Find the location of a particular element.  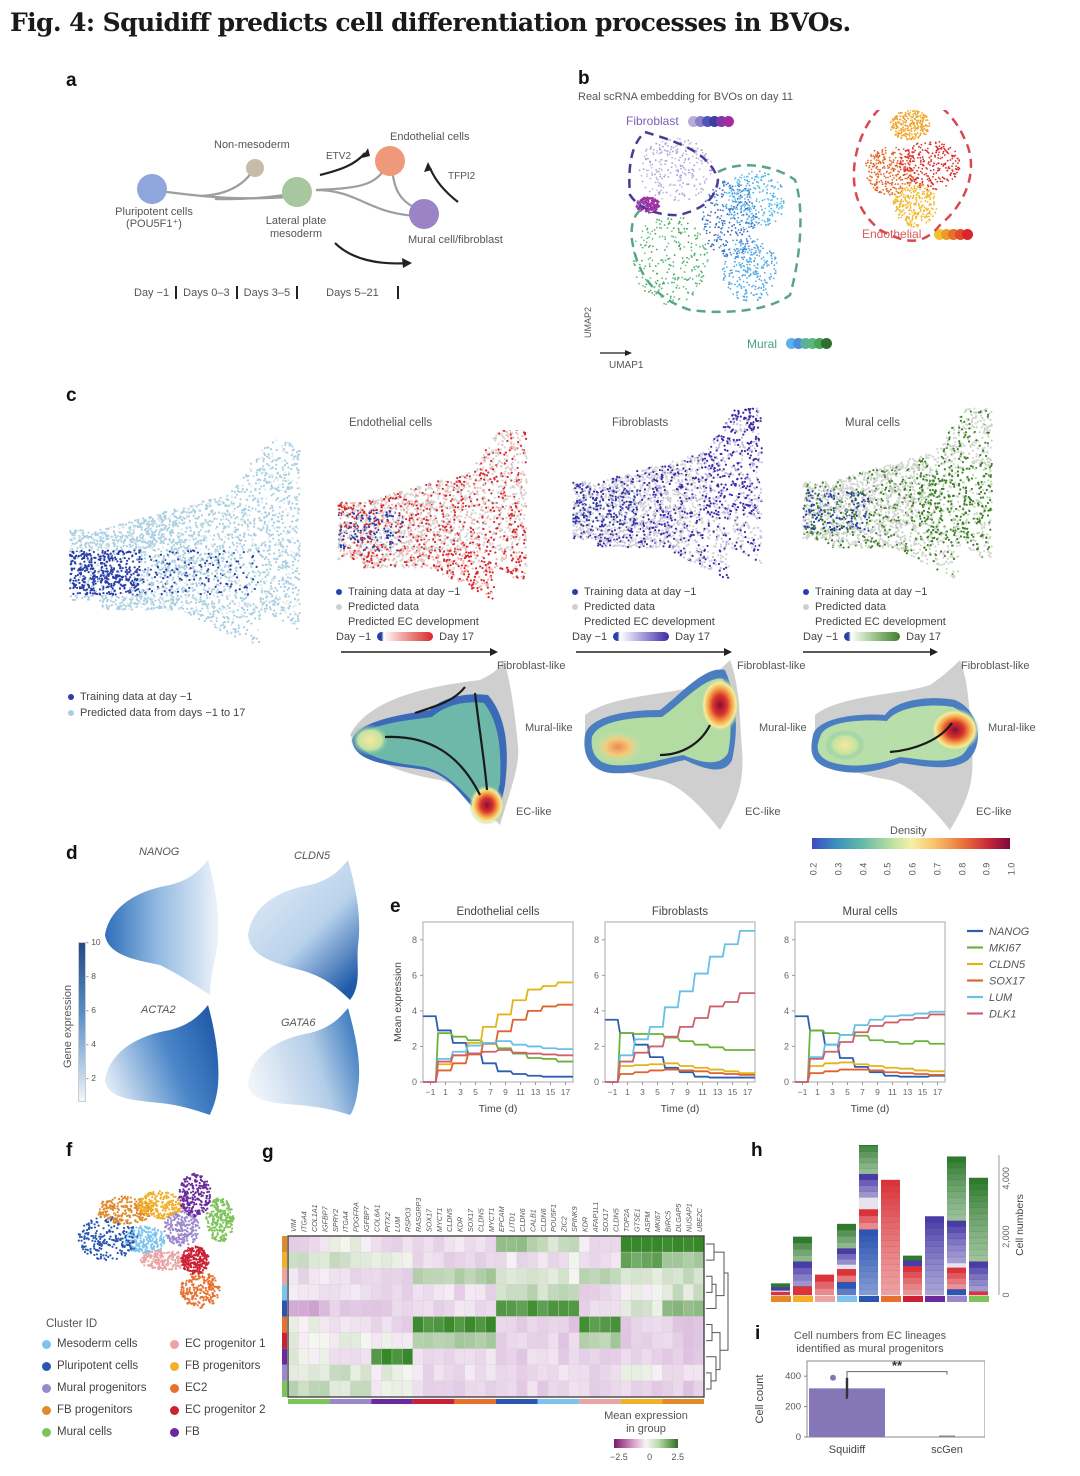

endothelial-color-legend is located at coordinates (953, 234).